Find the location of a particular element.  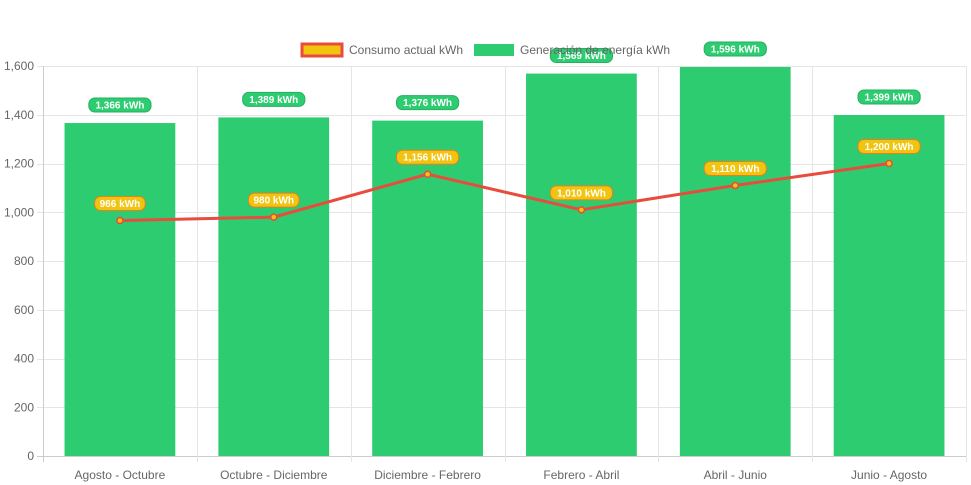

data-label: 1,389 kWh is located at coordinates (274, 99).